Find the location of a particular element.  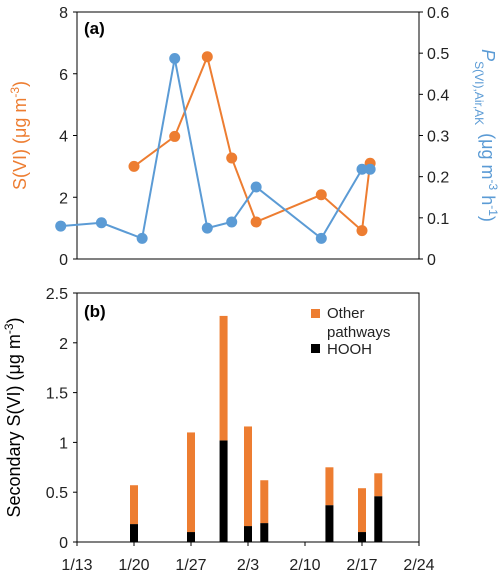

right-axis-title-units: (μg m is located at coordinates (488, 153).